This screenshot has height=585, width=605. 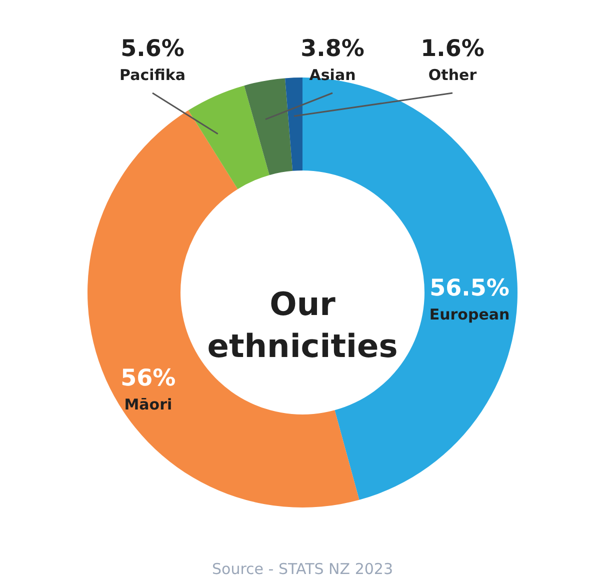 What do you see at coordinates (148, 379) in the screenshot?
I see `data-label: 56%` at bounding box center [148, 379].